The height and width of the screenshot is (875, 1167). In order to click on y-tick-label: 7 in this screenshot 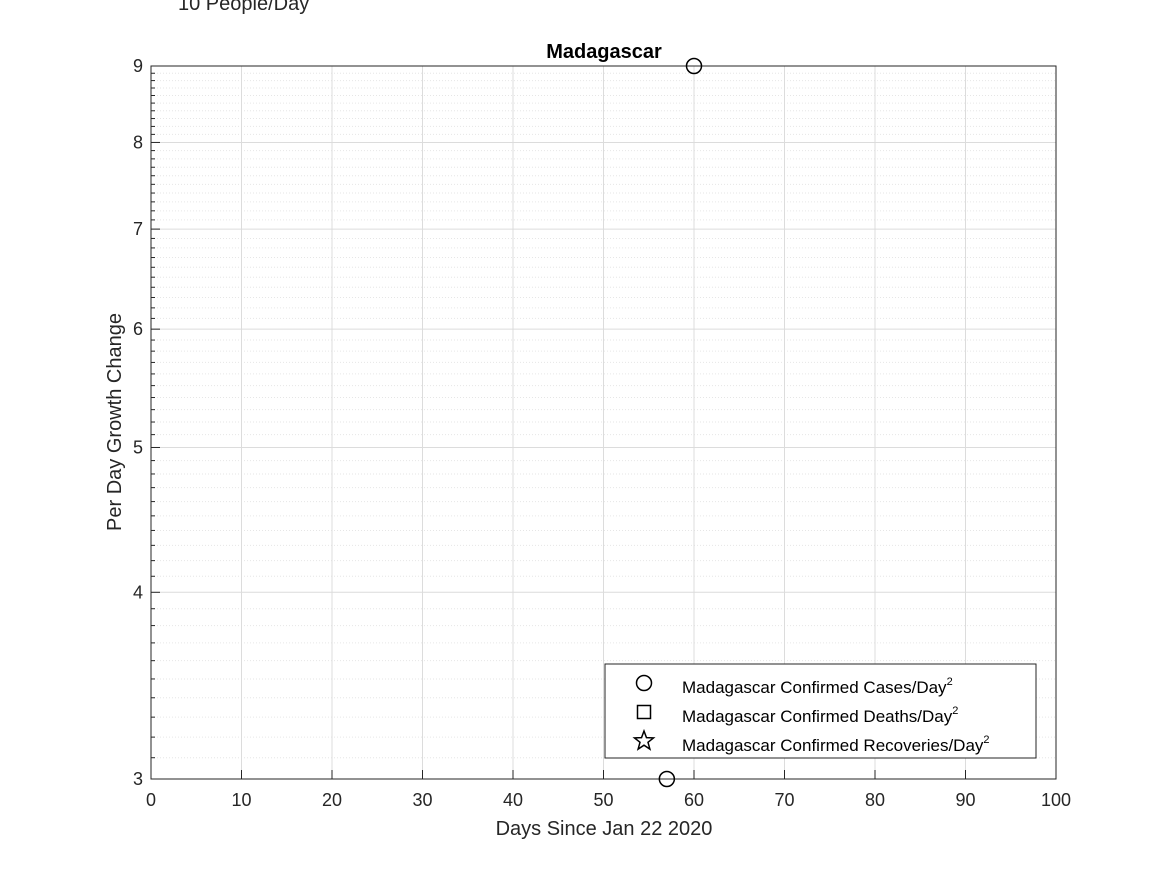, I will do `click(138, 229)`.